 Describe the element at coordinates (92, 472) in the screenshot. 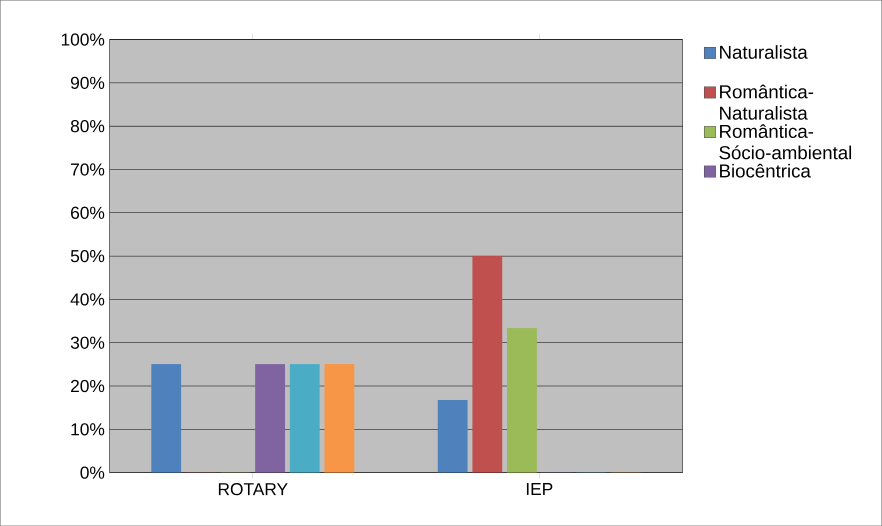

I see `y-tick-label: 0%` at that location.